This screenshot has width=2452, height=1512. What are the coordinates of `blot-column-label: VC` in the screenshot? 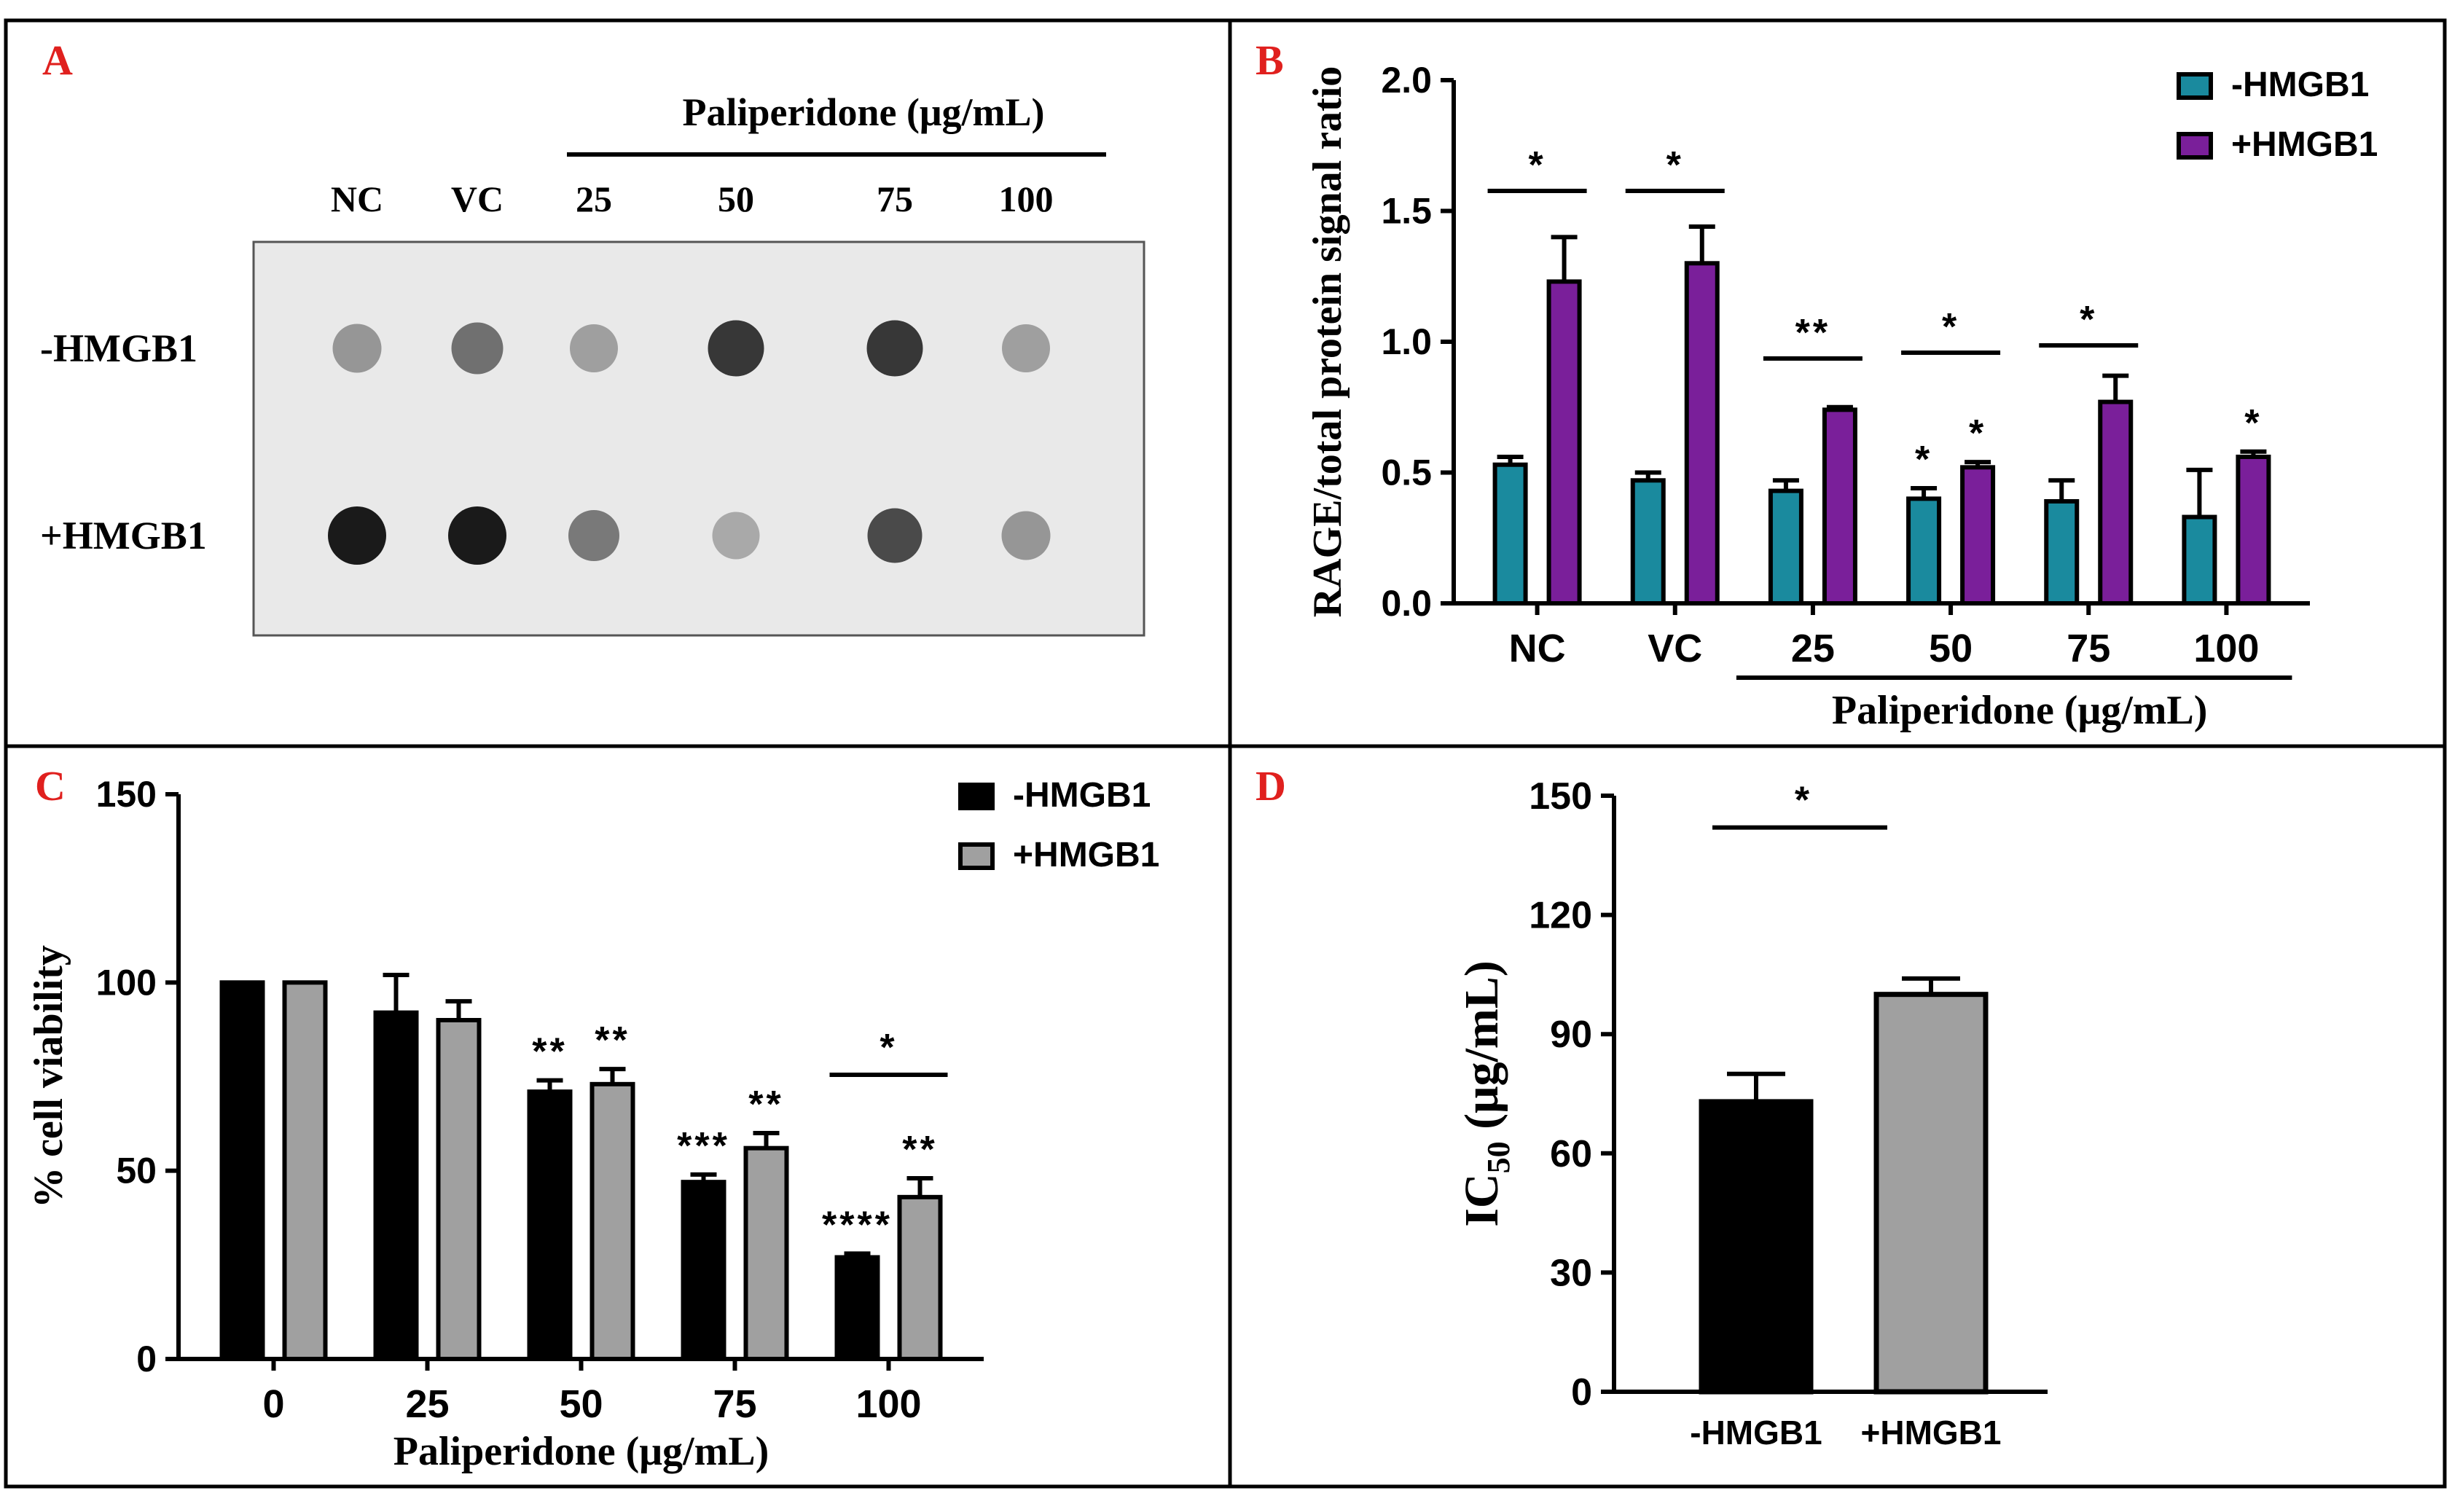 It's located at (477, 199).